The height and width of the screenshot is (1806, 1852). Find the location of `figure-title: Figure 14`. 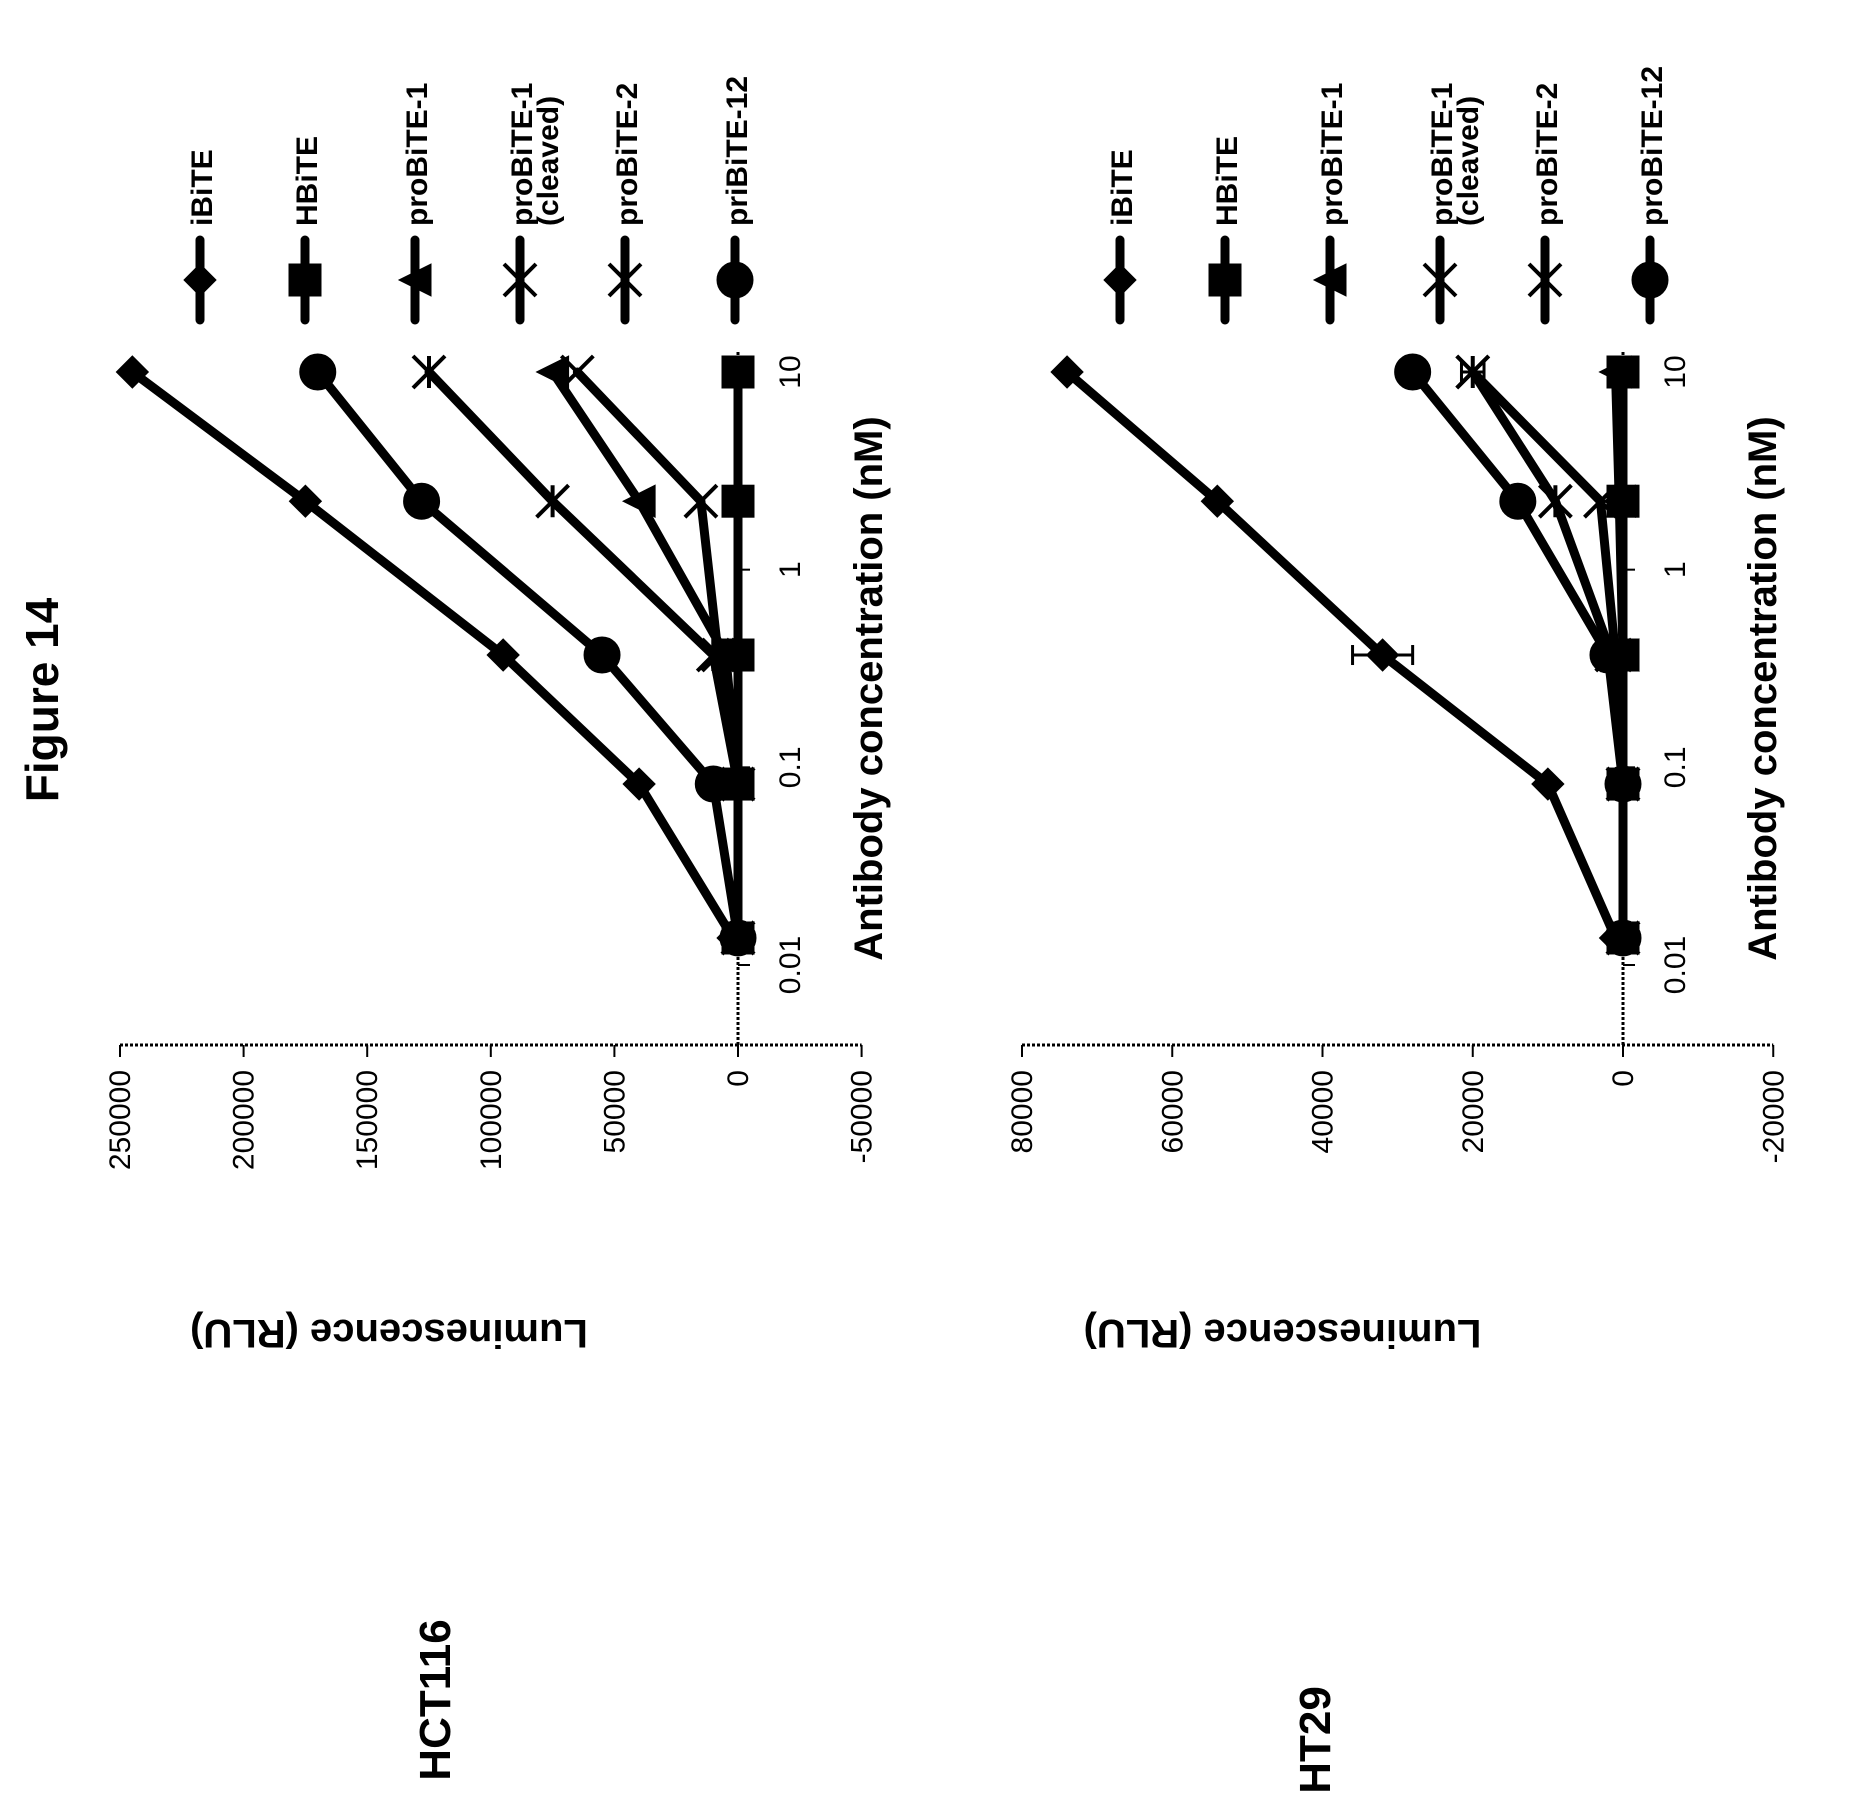

figure-title: Figure 14 is located at coordinates (42, 699).